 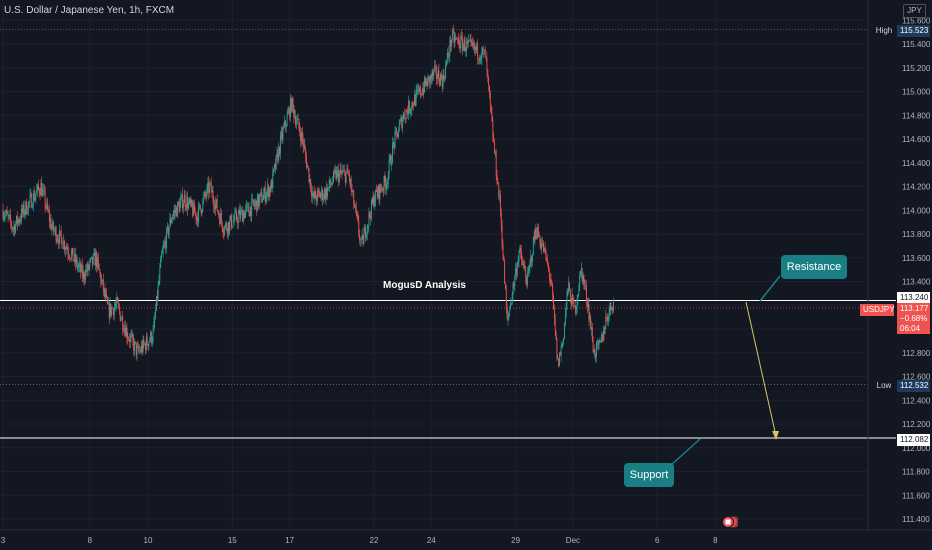 What do you see at coordinates (916, 495) in the screenshot?
I see `price-tick-label: 111.600` at bounding box center [916, 495].